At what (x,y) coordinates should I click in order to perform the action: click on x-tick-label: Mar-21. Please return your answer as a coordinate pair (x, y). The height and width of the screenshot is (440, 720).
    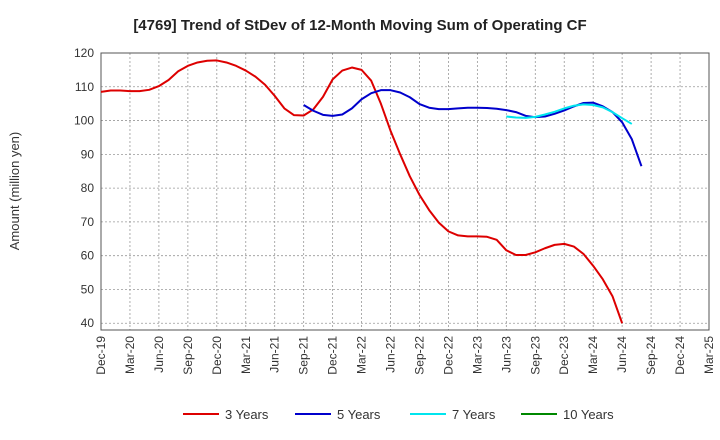
    Looking at the image, I should click on (246, 355).